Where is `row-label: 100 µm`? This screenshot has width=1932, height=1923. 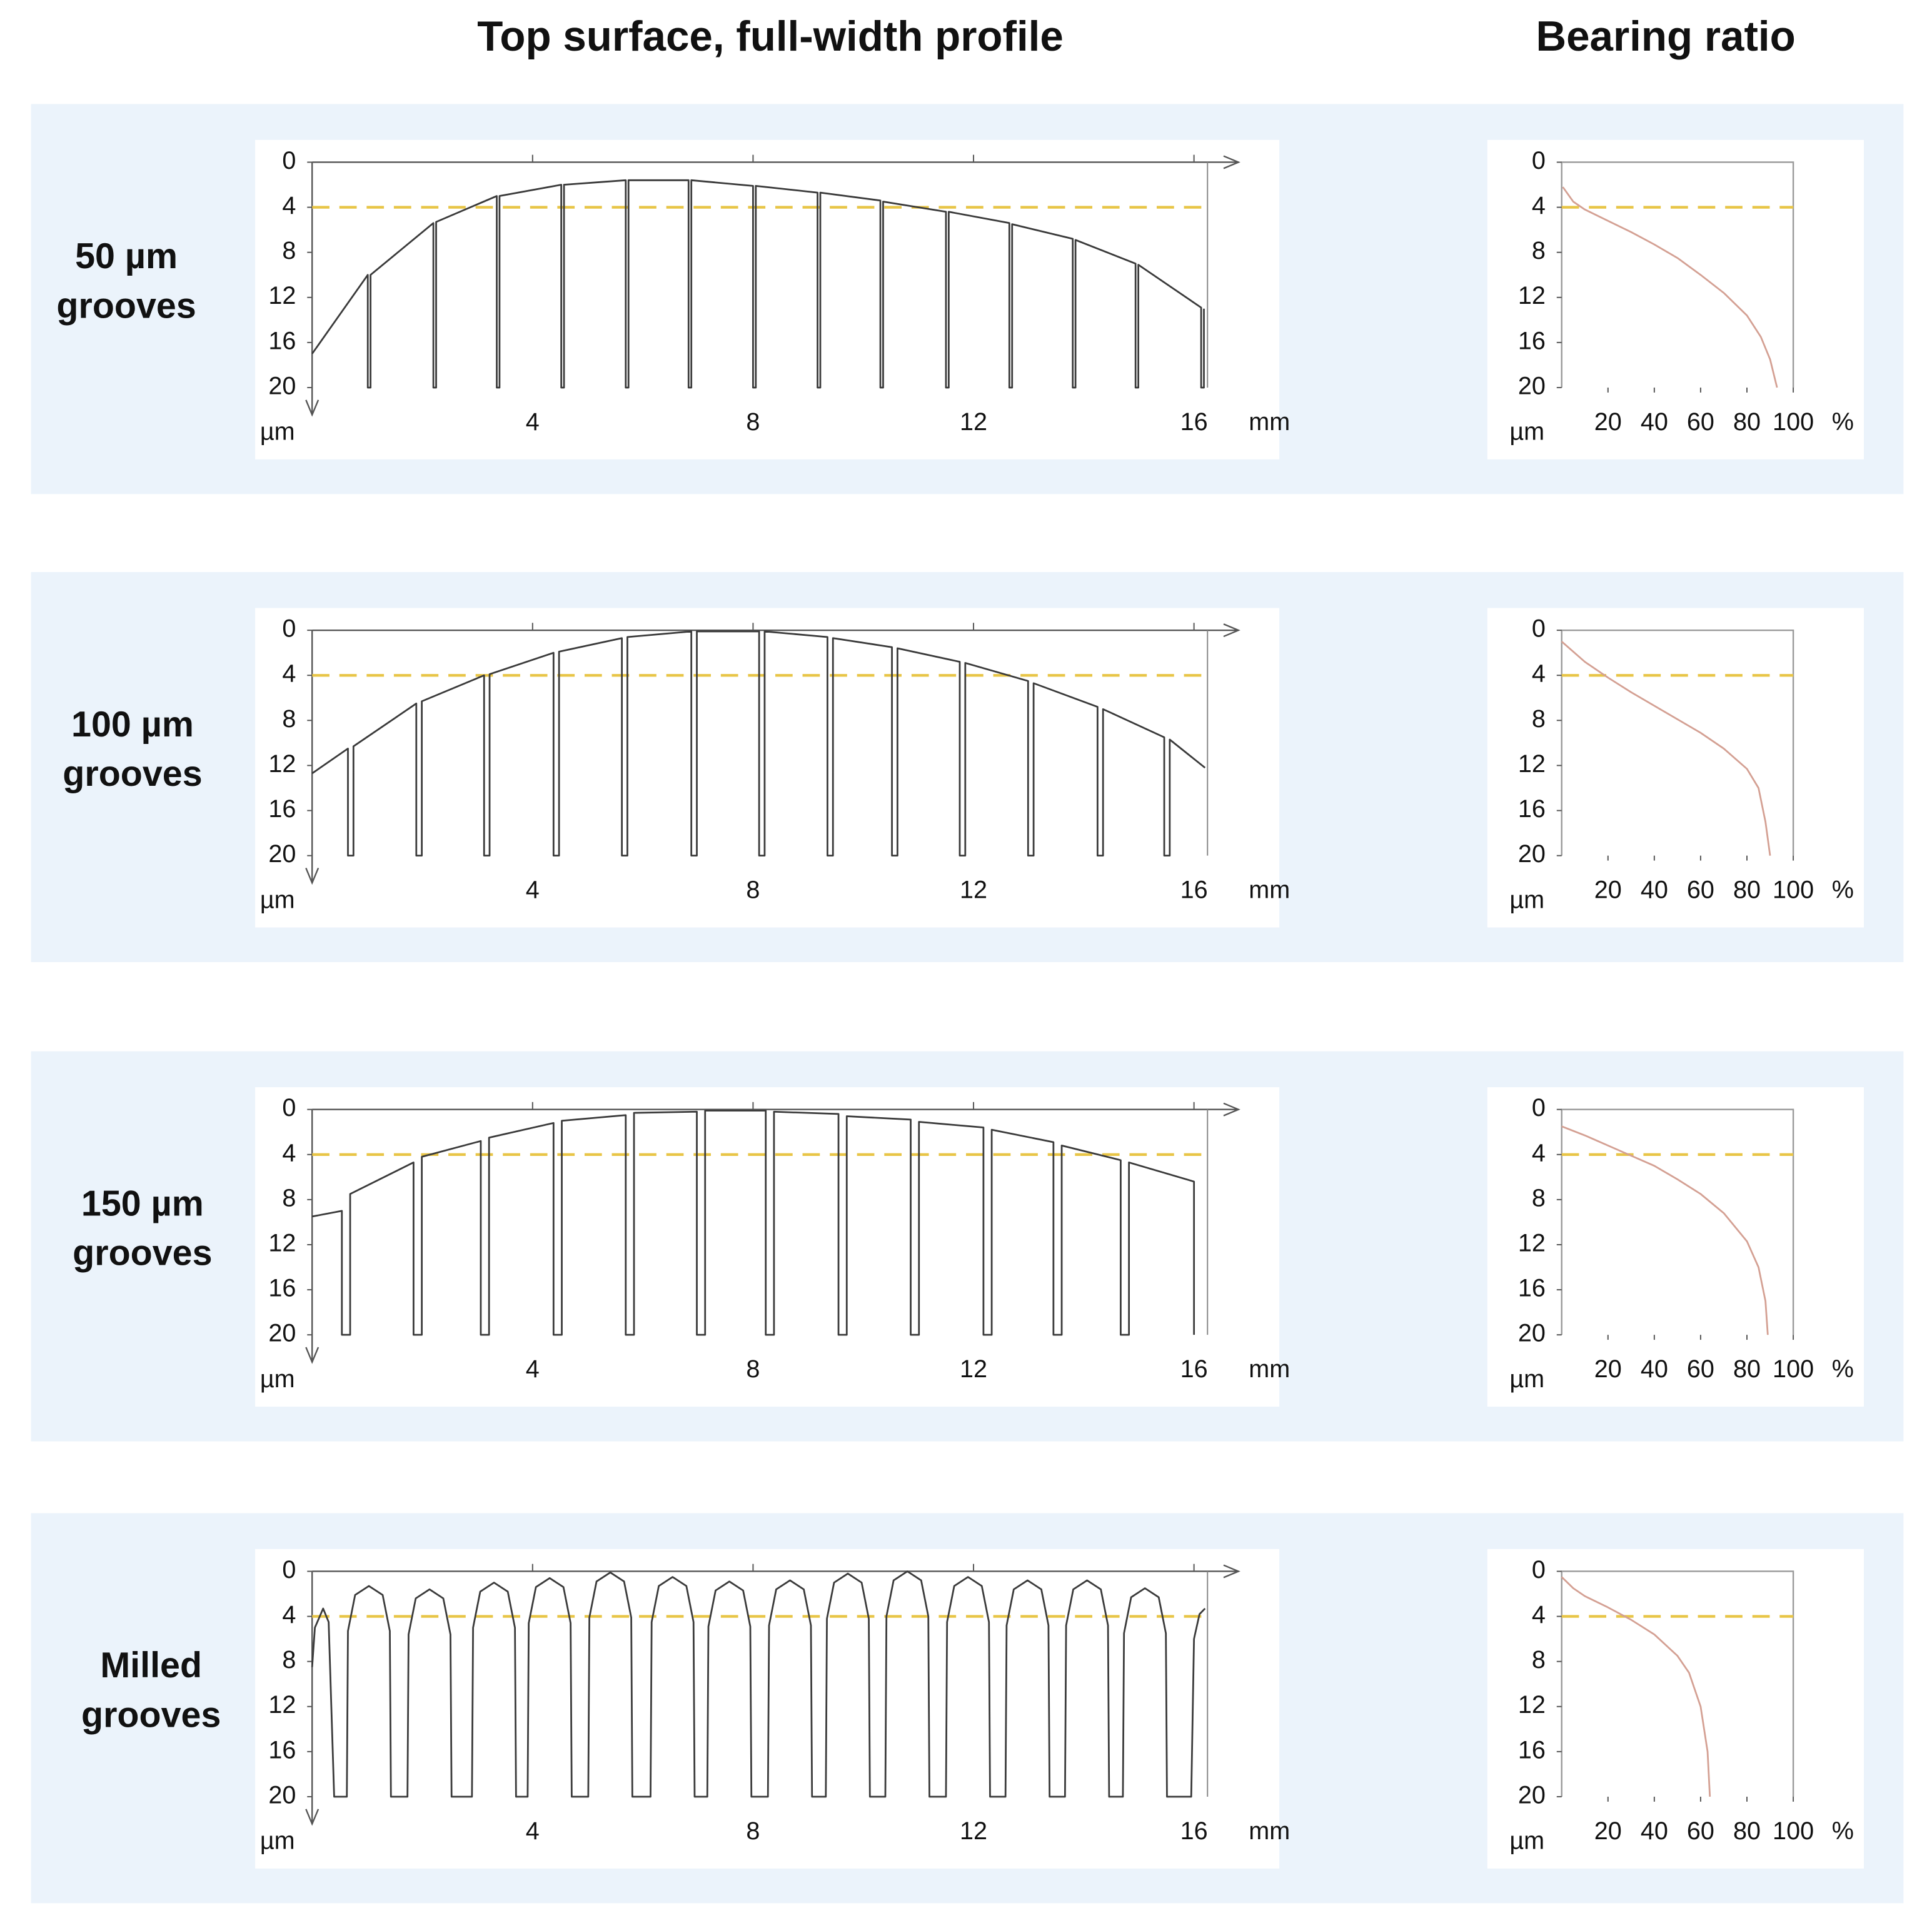 row-label: 100 µm is located at coordinates (132, 725).